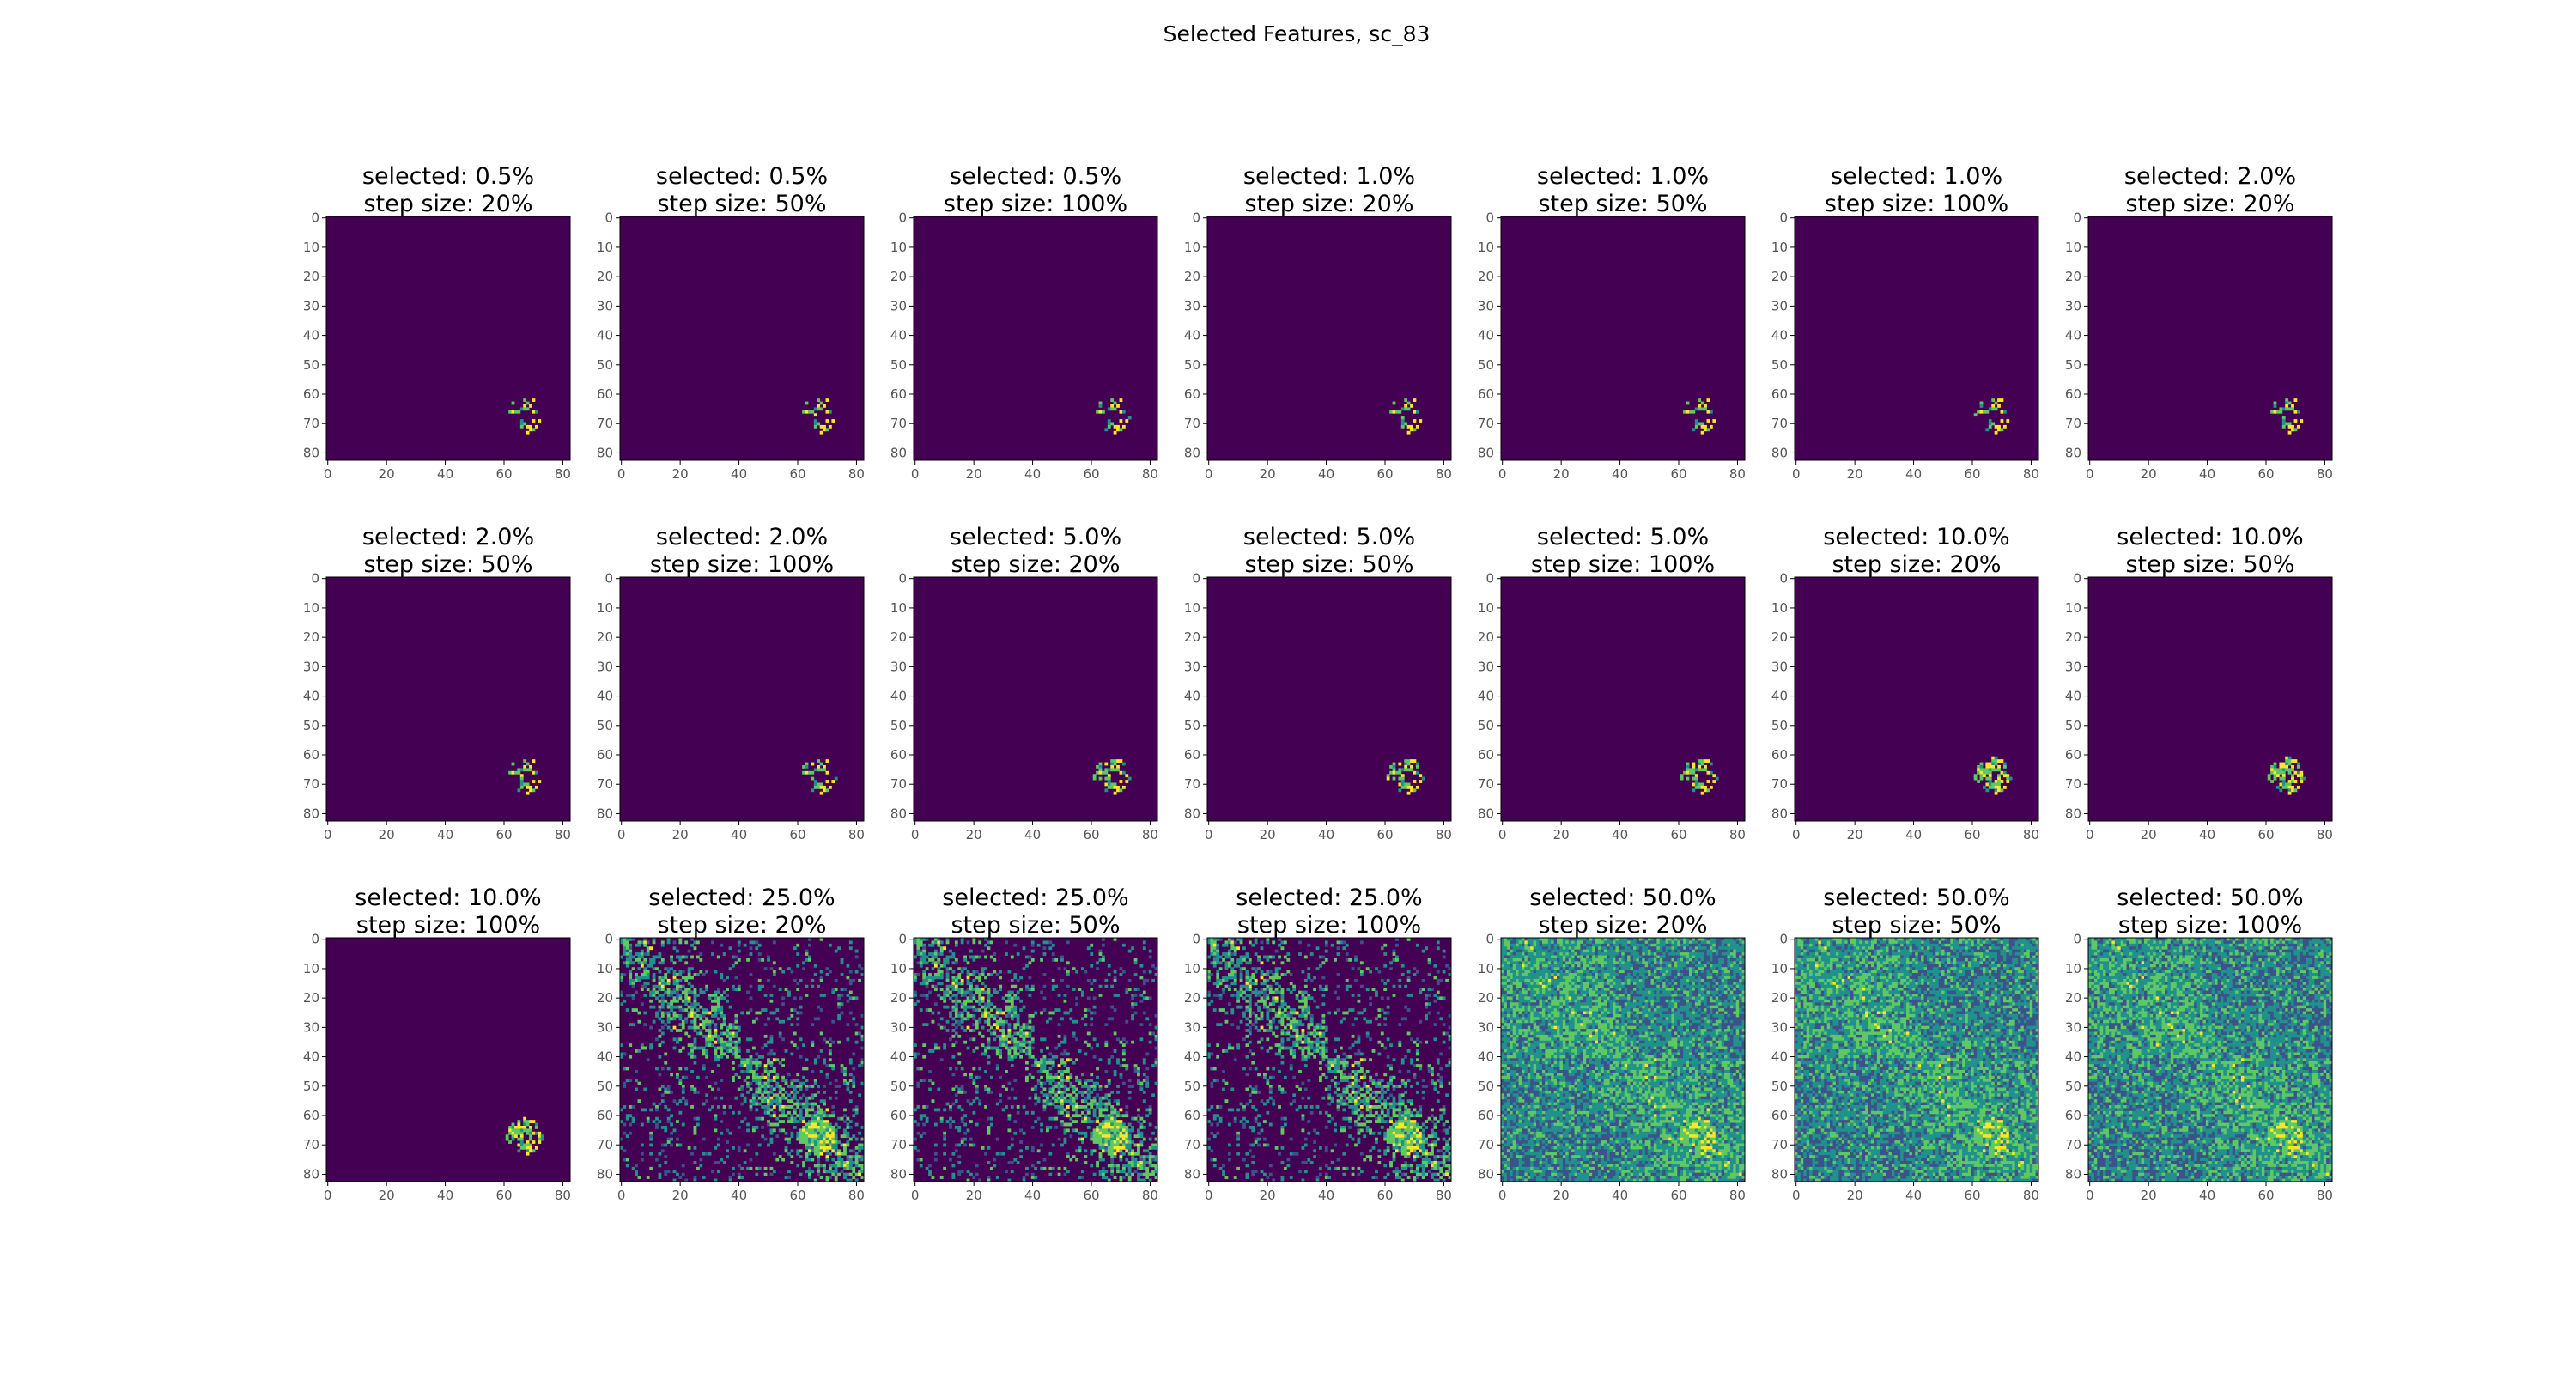  What do you see at coordinates (2325, 474) in the screenshot?
I see `x-tick-label: 80` at bounding box center [2325, 474].